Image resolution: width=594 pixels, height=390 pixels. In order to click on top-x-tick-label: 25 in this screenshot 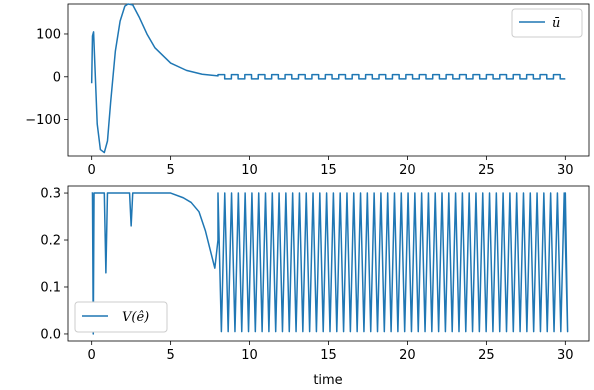, I will do `click(486, 170)`.